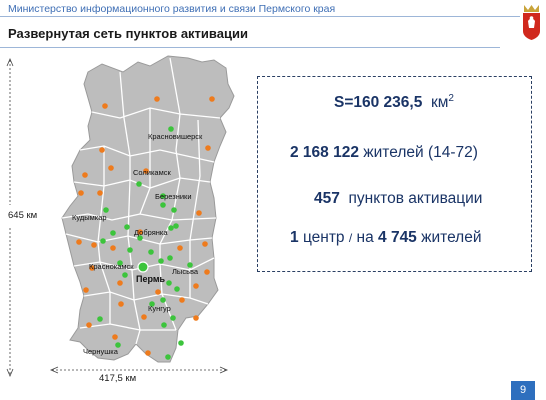 The width and height of the screenshot is (546, 400). What do you see at coordinates (173, 196) in the screenshot?
I see `city-label-berezniki: Березники` at bounding box center [173, 196].